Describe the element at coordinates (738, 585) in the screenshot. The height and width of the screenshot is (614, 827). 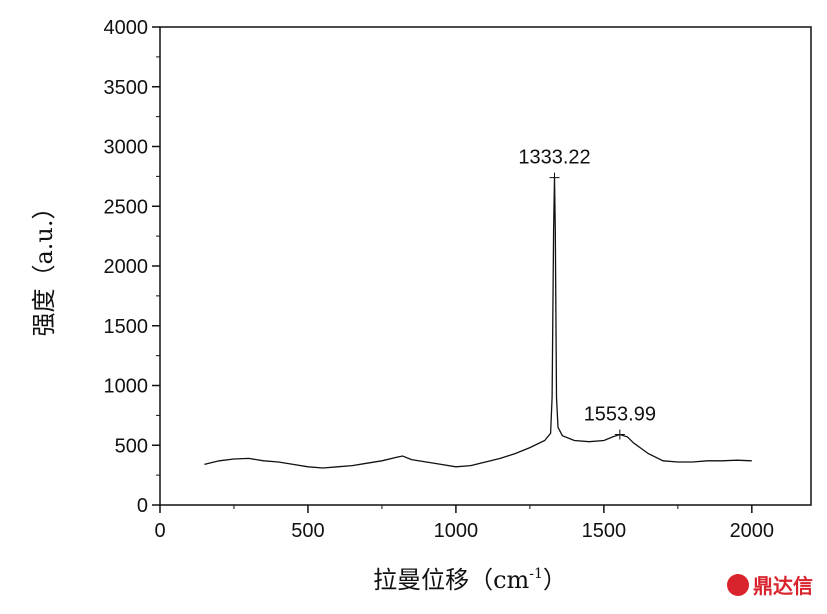
I see `watermark-logo` at that location.